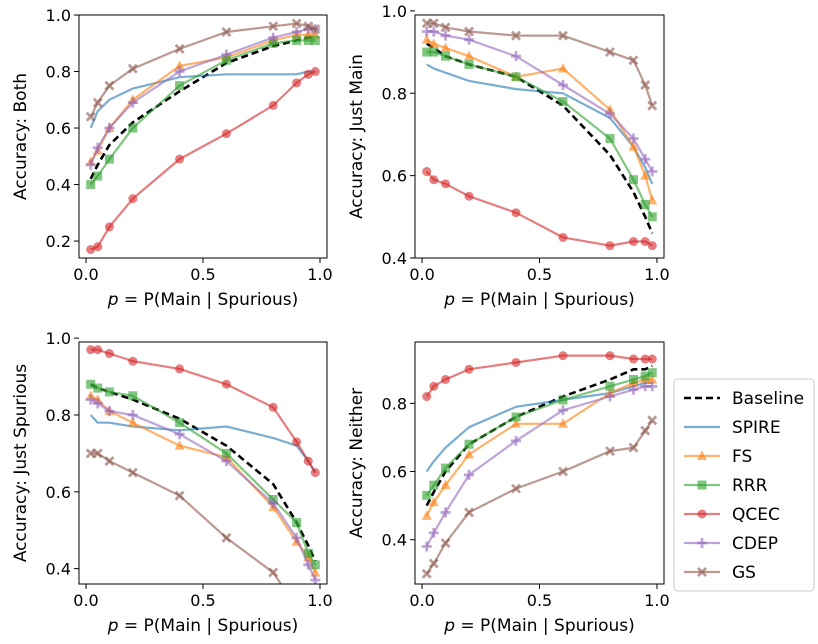  Describe the element at coordinates (755, 544) in the screenshot. I see `legend-label: CDEP` at that location.